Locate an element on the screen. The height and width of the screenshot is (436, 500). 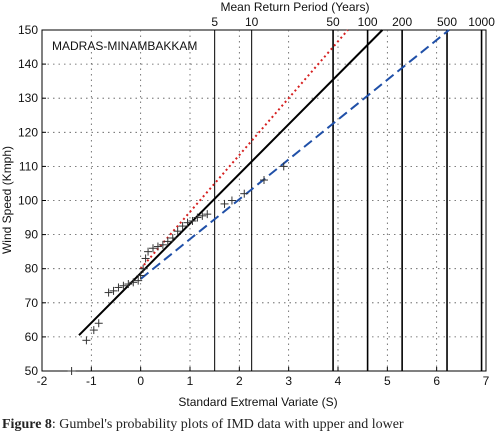
return-period-label: 500 is located at coordinates (447, 22).